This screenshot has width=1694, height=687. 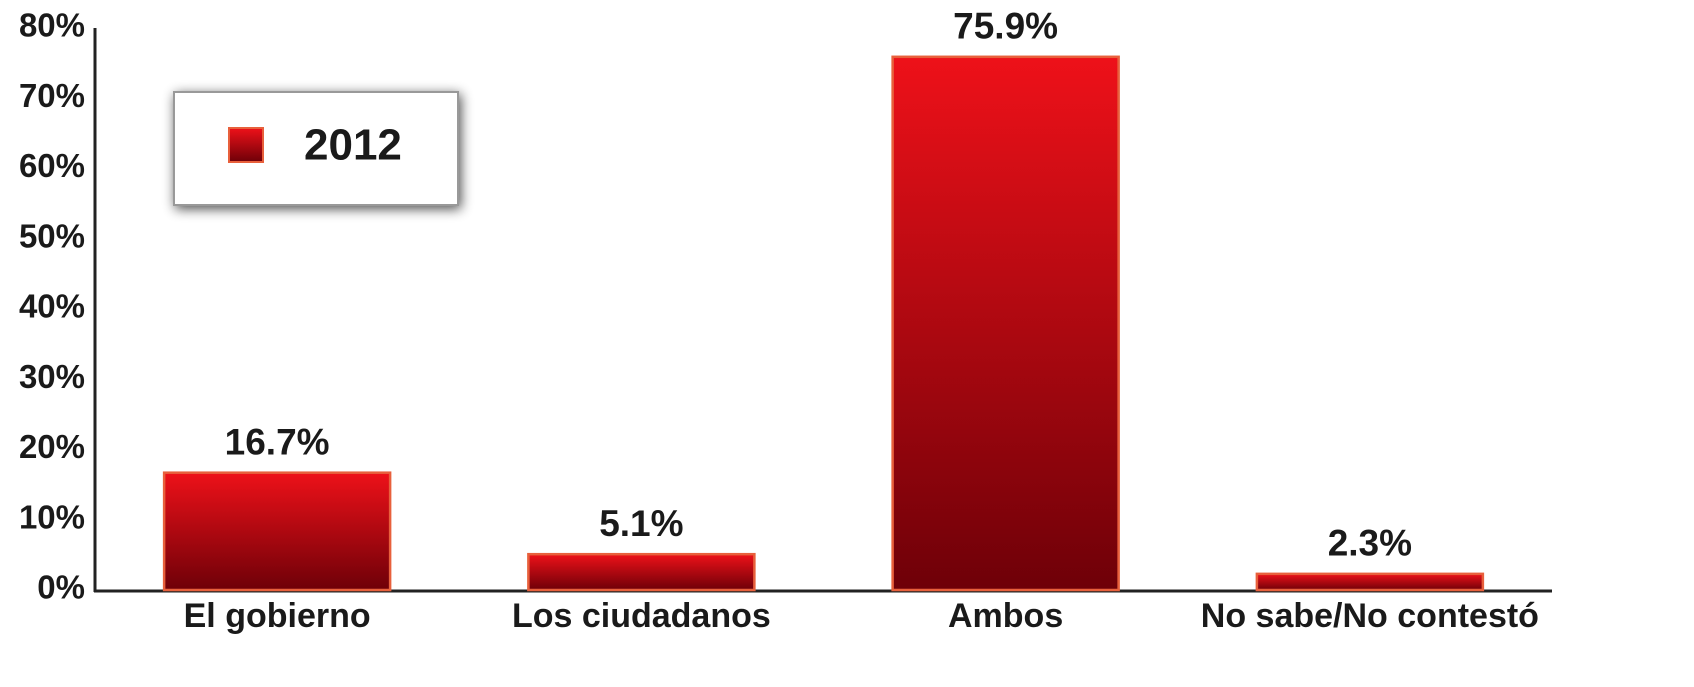 What do you see at coordinates (52, 306) in the screenshot?
I see `y-tick-label: 40%` at bounding box center [52, 306].